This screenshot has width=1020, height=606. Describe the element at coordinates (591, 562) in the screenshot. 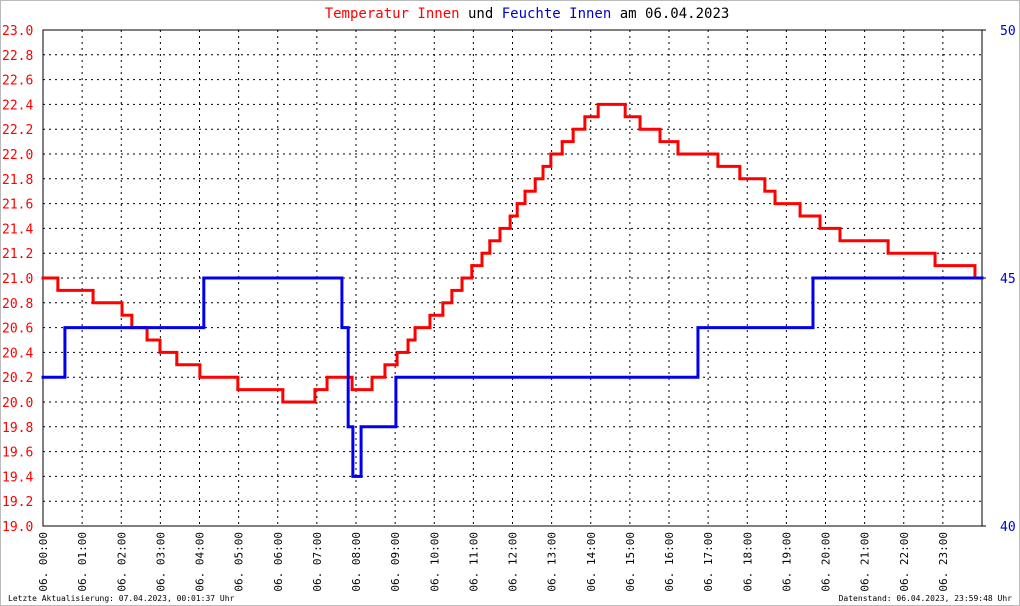

I see `x-tick-label: 06. 14:00` at that location.